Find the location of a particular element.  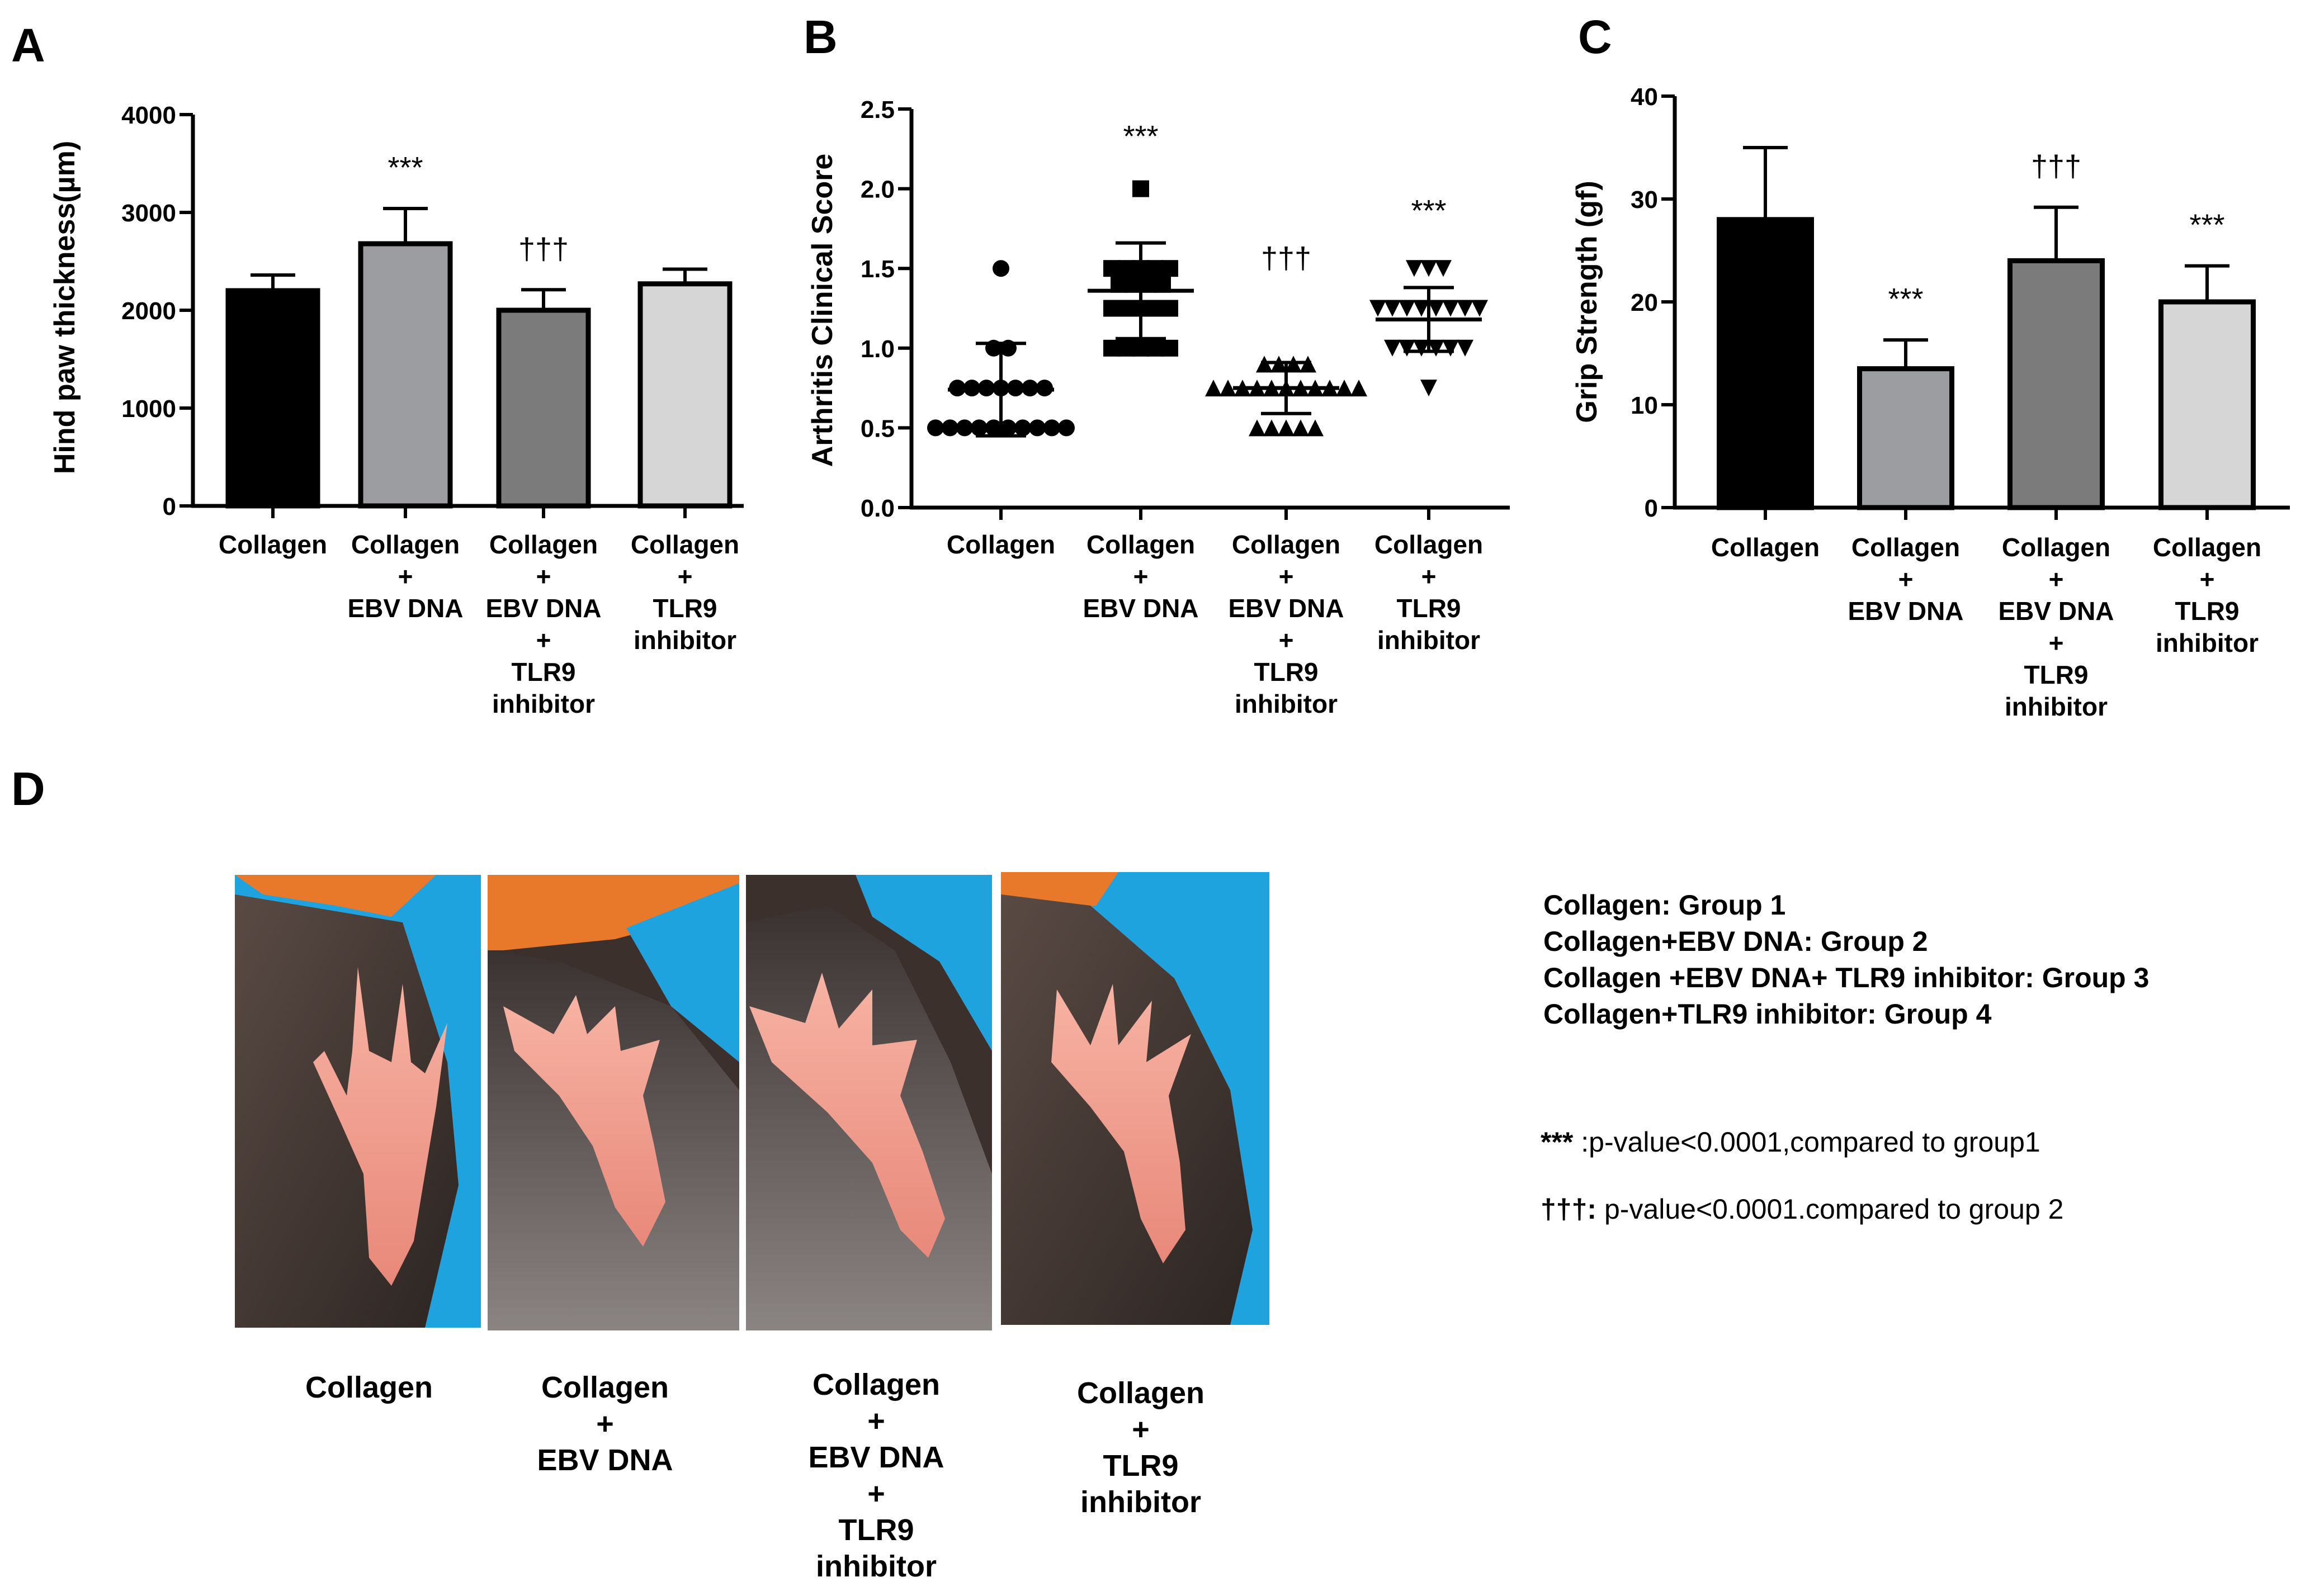

panel-a-category-label-3-line-0: Collagen is located at coordinates (685, 544).